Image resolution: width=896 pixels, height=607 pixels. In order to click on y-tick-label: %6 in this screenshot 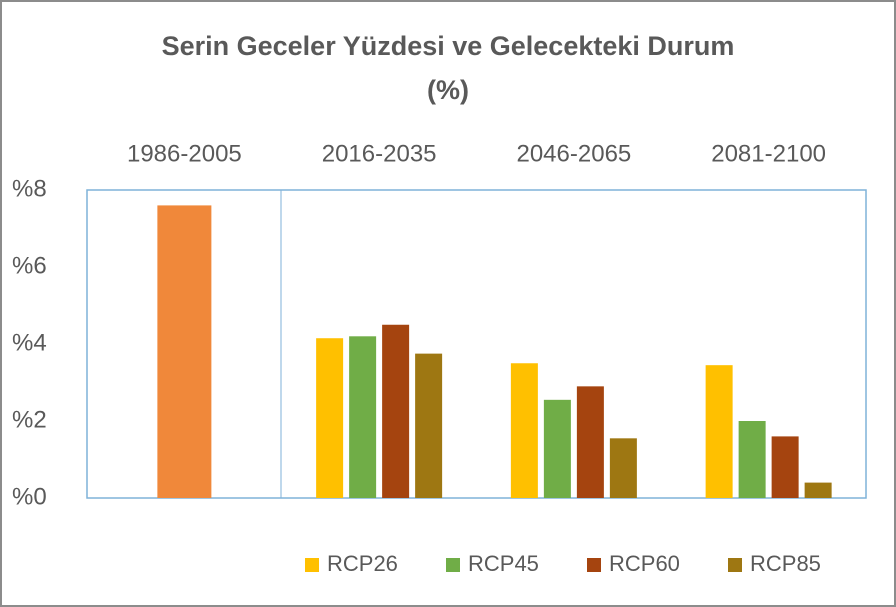, I will do `click(29, 265)`.